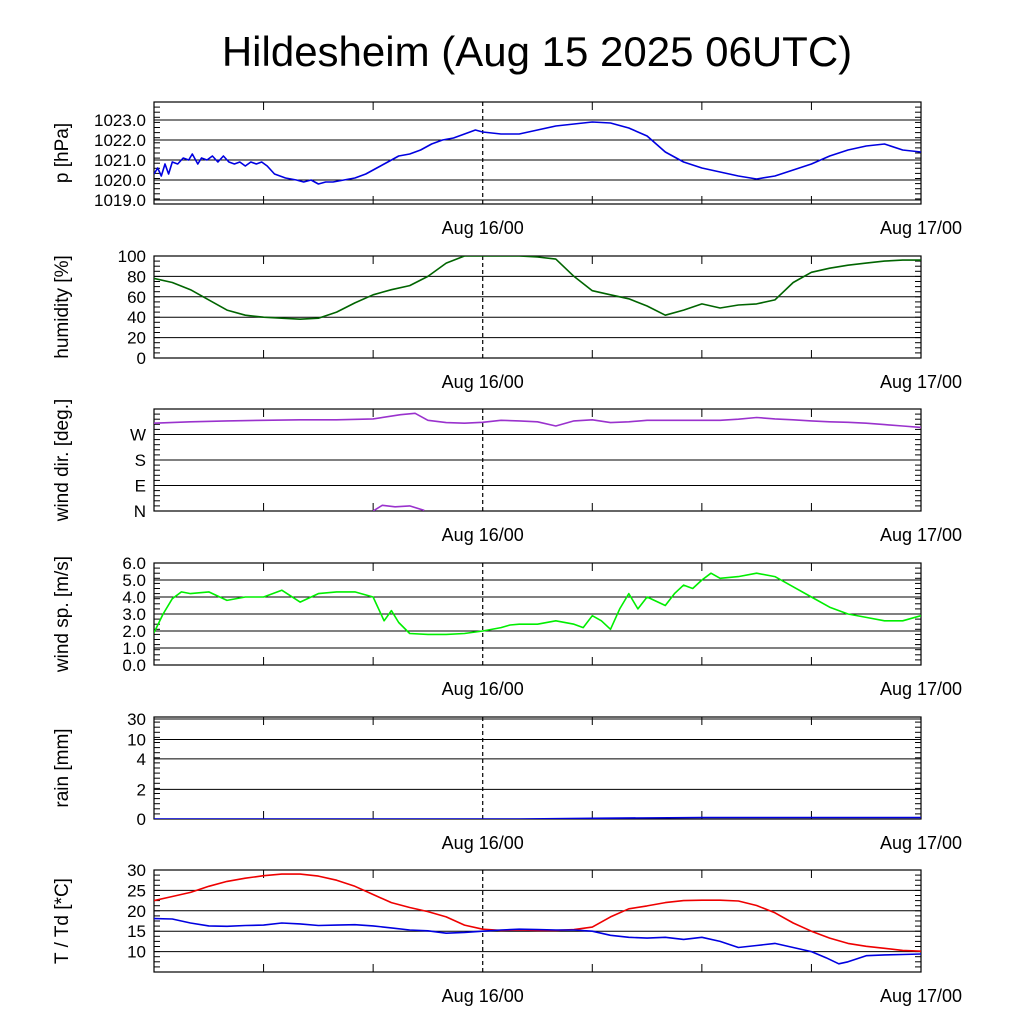 The width and height of the screenshot is (1024, 1024). I want to click on y-tick-label: 2, so click(141, 789).